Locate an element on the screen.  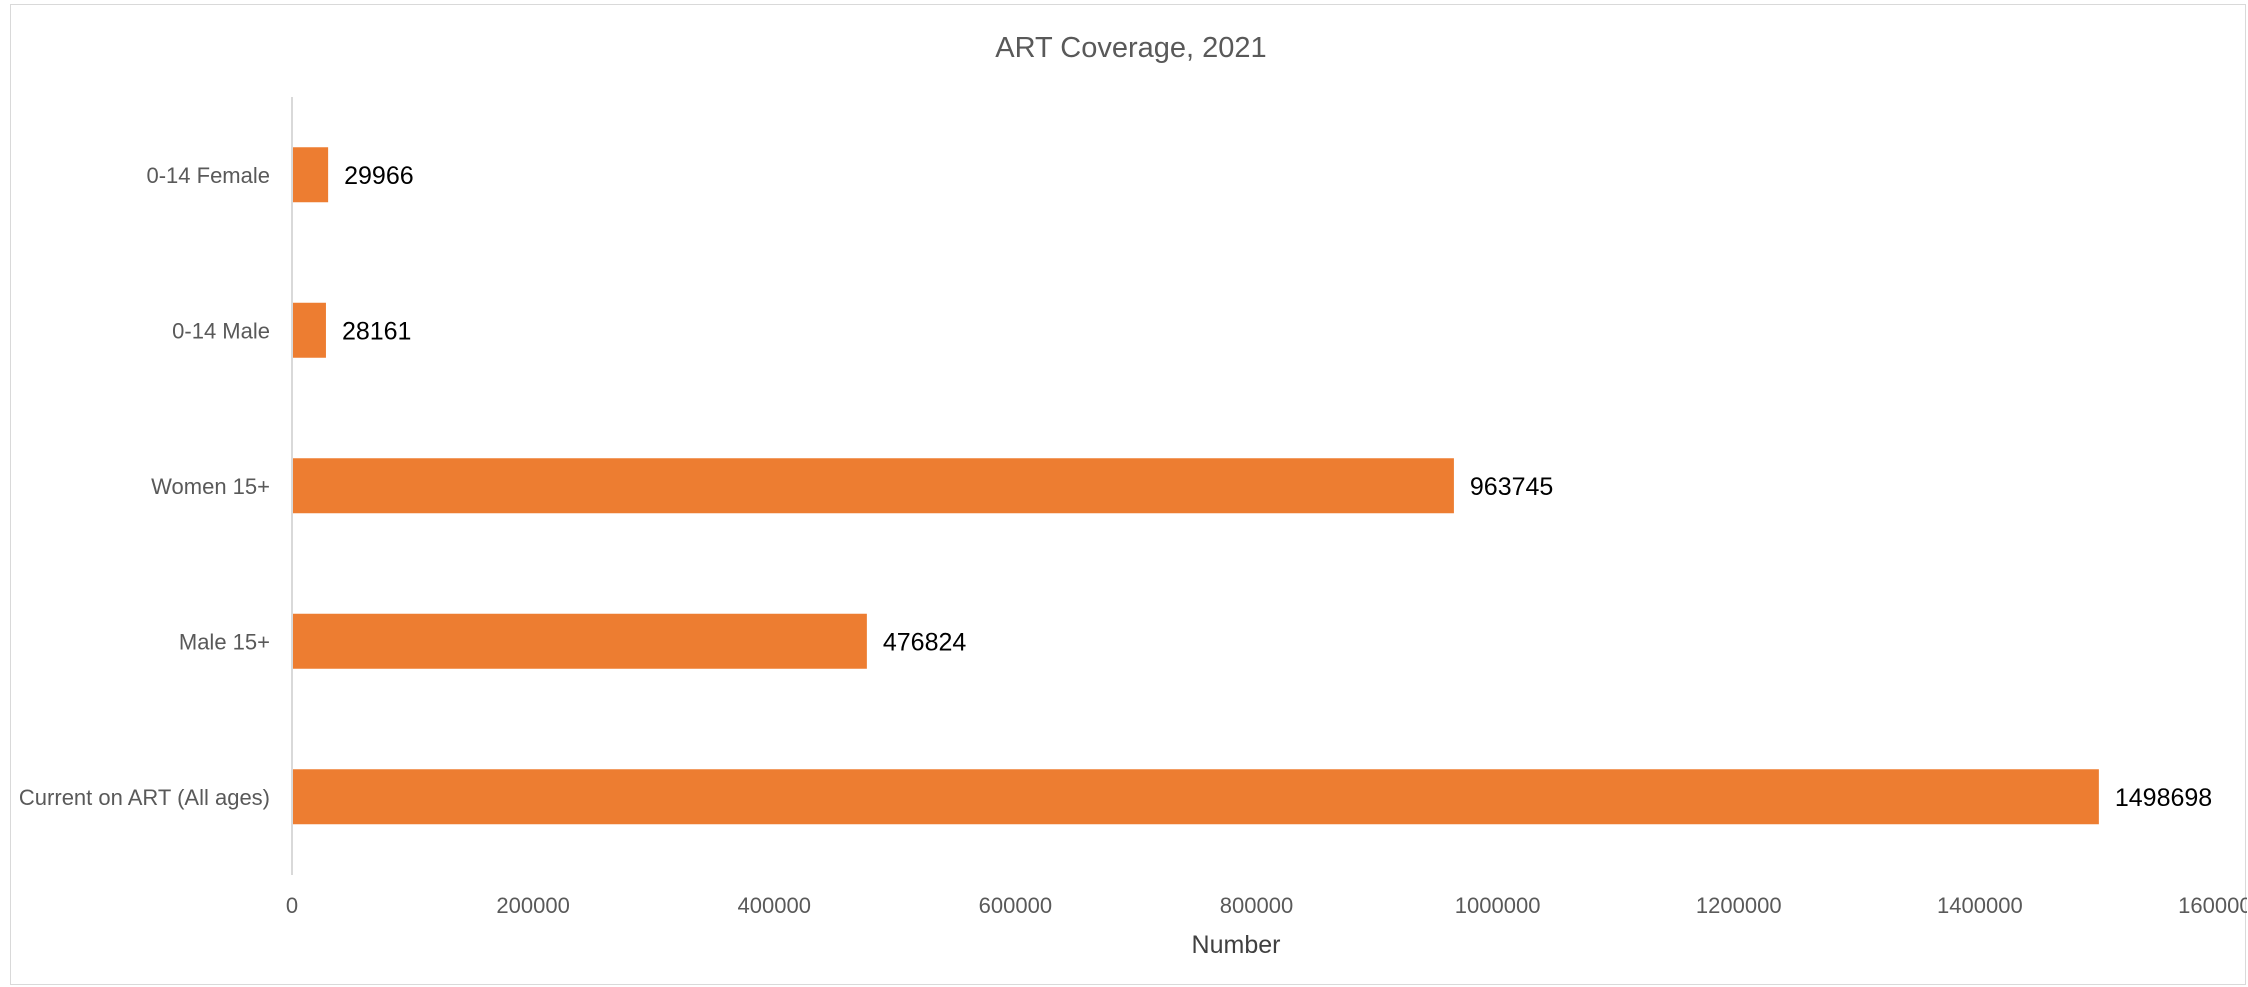
x-tick-label: 800000 is located at coordinates (1256, 905).